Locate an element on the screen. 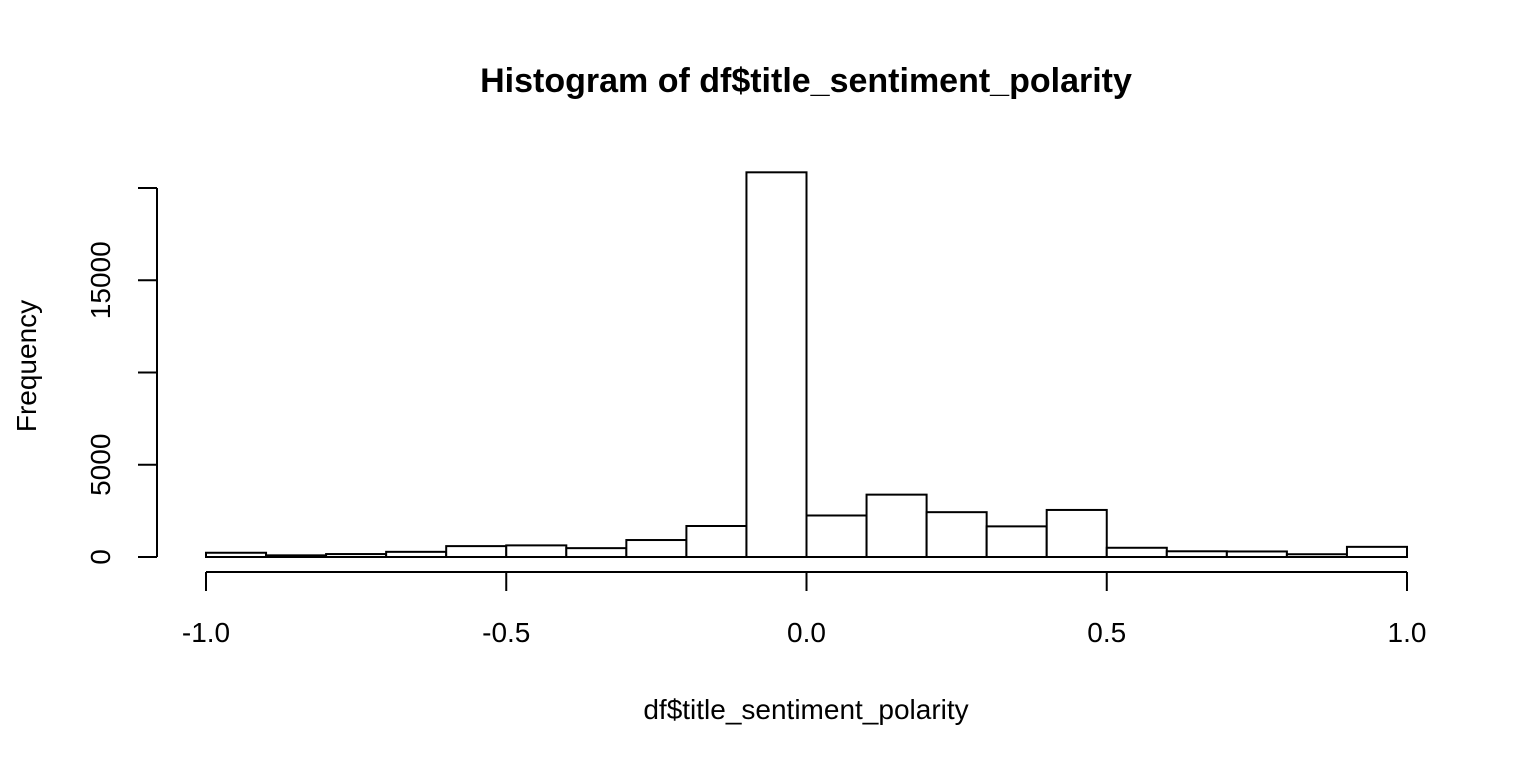 This screenshot has width=1536, height=768. x-tick-label: -0.5 is located at coordinates (506, 632).